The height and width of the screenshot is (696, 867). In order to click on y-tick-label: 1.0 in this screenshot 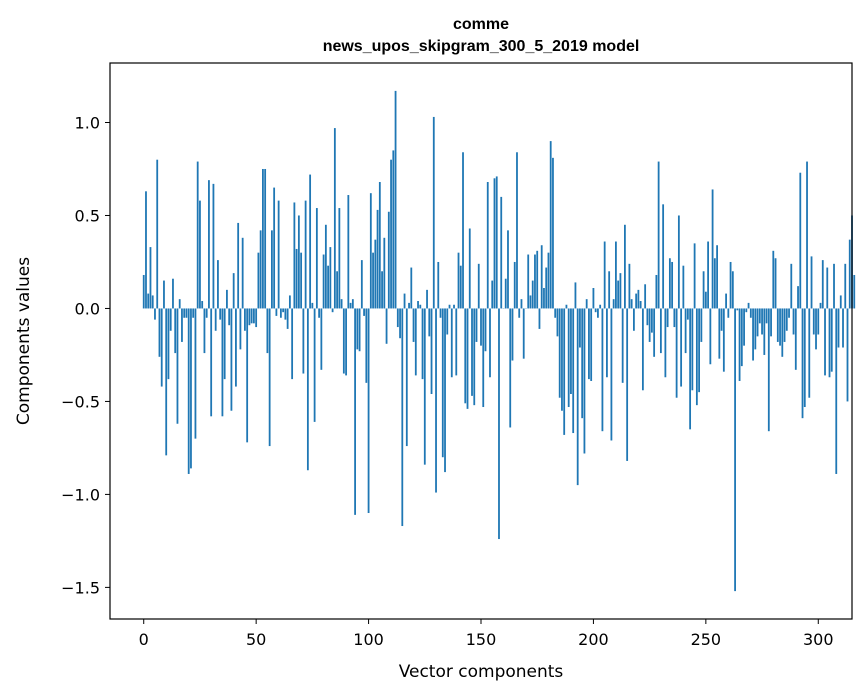, I will do `click(87, 123)`.